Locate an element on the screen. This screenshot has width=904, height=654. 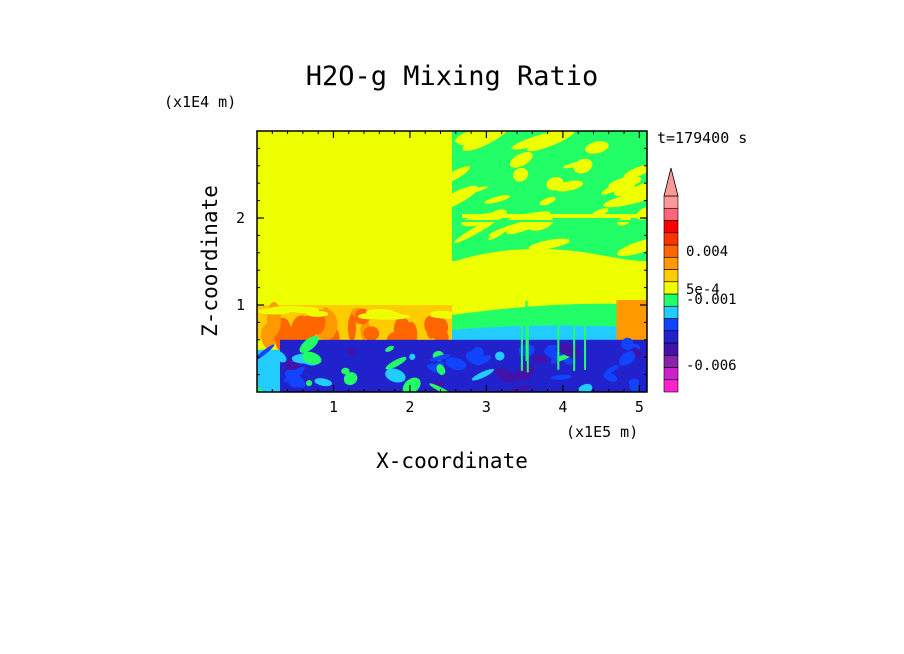
x-tick-label: 1 is located at coordinates (333, 407).